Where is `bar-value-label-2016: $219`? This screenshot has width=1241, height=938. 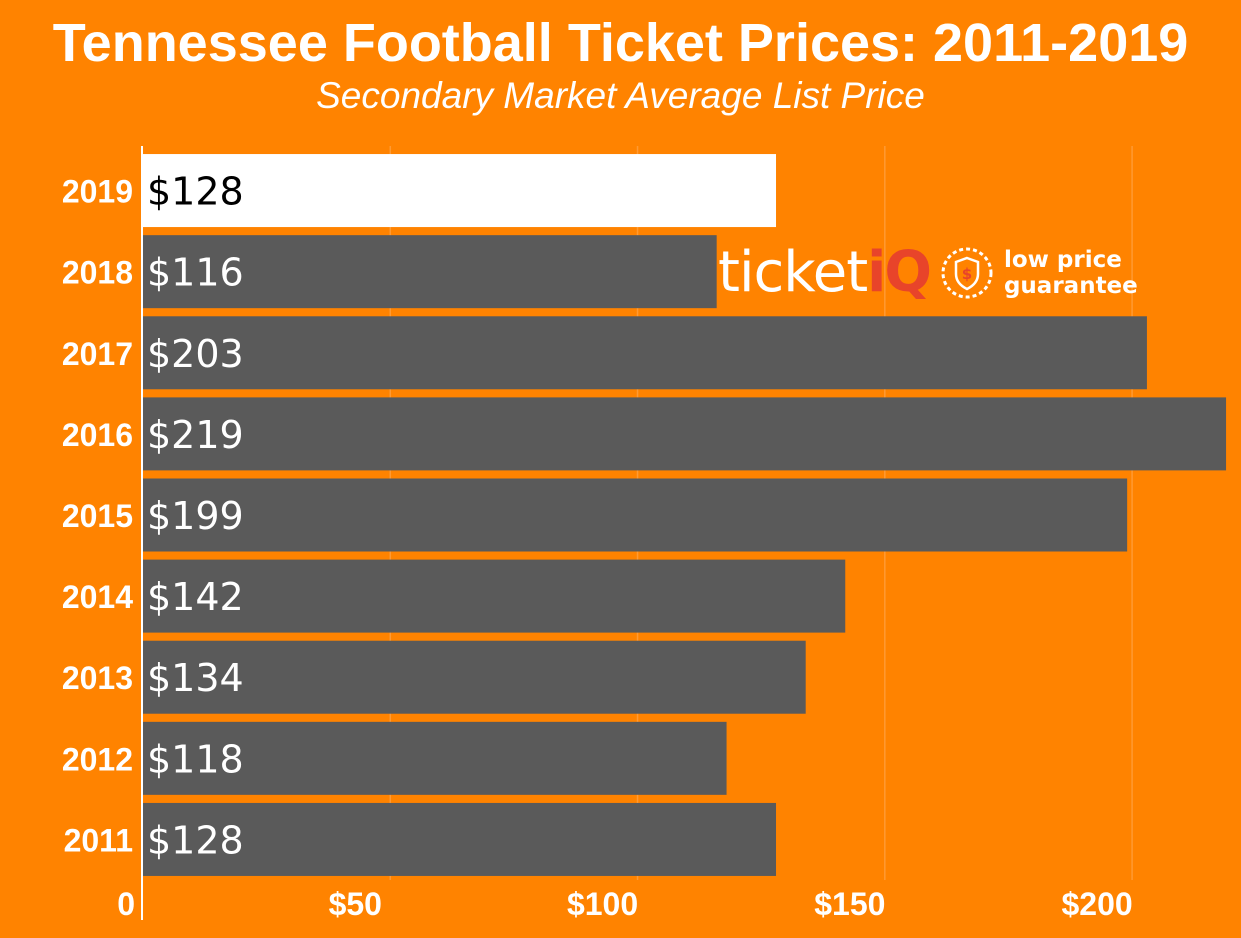
bar-value-label-2016: $219 is located at coordinates (195, 435).